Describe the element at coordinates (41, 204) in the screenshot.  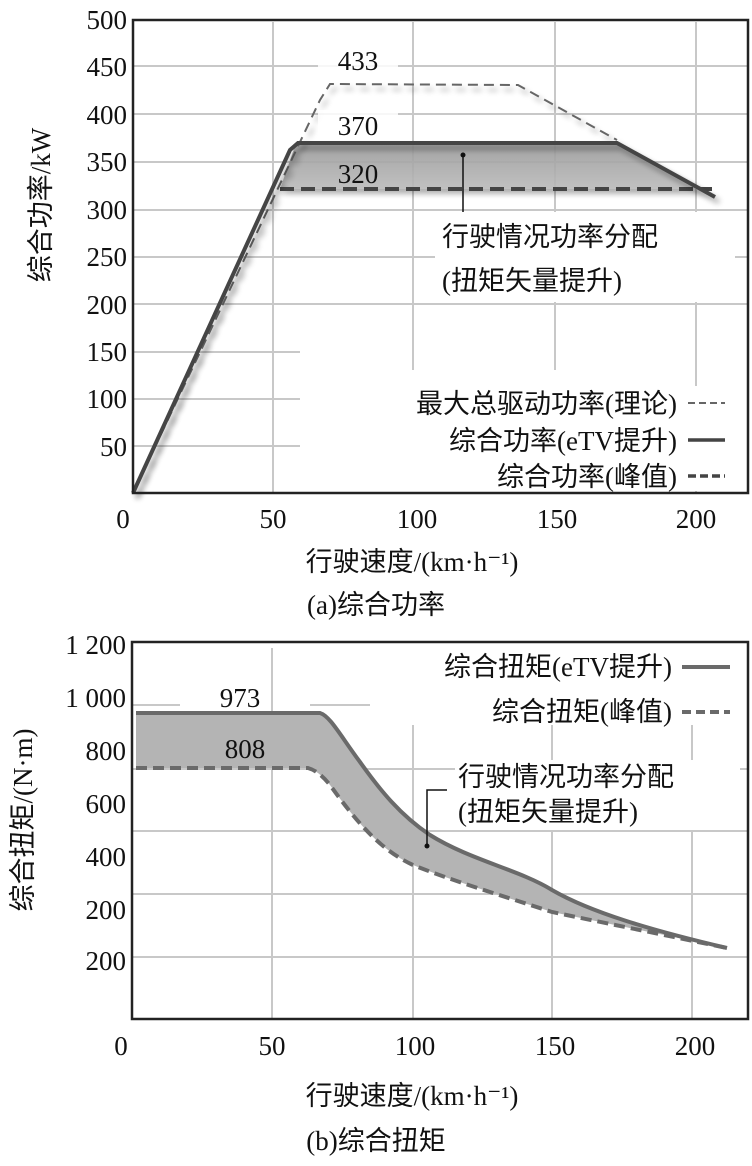
I see `chart-a-y-axis-label: 综合功率/kW` at that location.